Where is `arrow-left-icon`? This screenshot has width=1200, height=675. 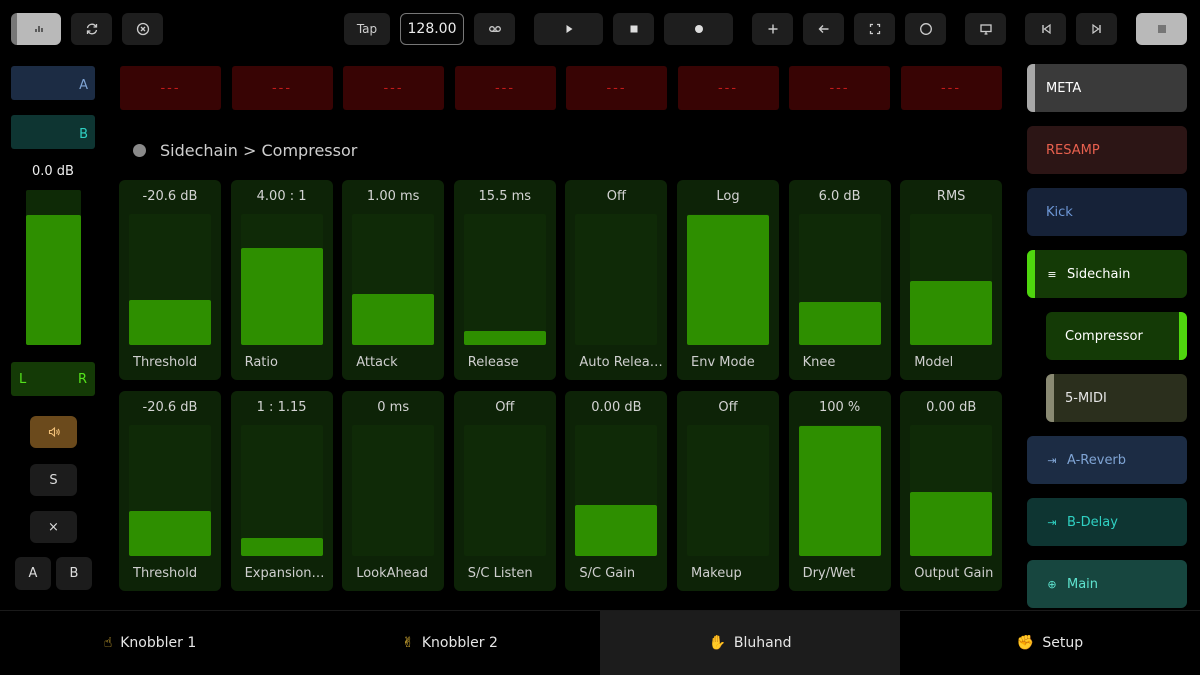
arrow-left-icon is located at coordinates (823, 29).